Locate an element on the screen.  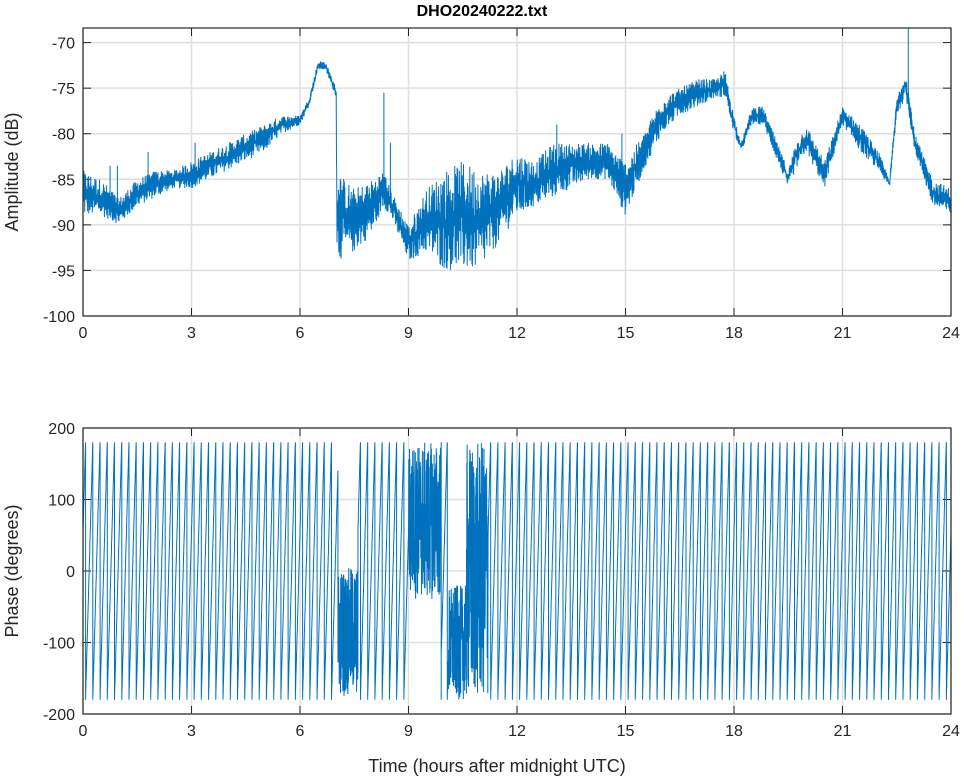
y-tick-label: -200 is located at coordinates (59, 715).